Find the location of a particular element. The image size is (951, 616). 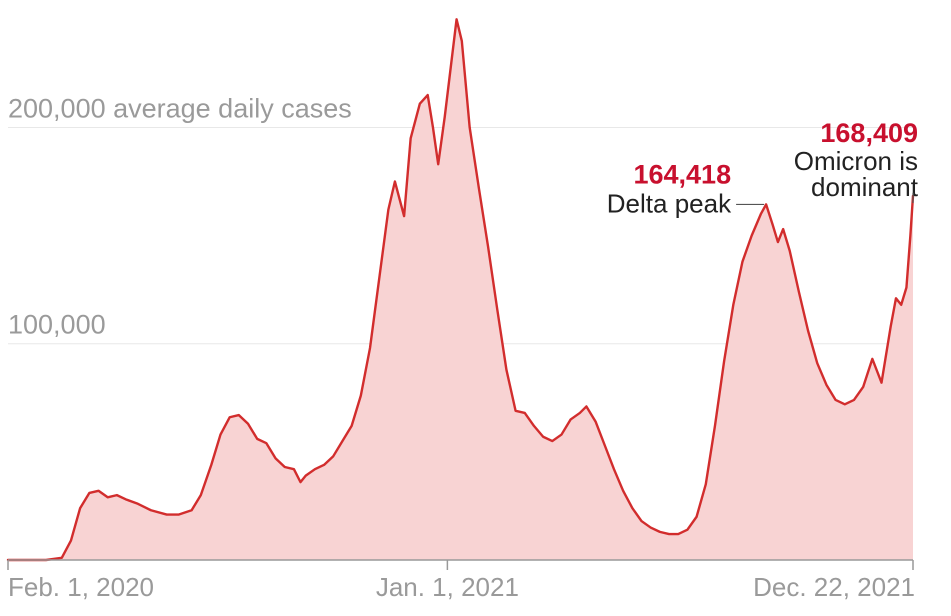

delta-peak-value: 164,418 is located at coordinates (682, 174).